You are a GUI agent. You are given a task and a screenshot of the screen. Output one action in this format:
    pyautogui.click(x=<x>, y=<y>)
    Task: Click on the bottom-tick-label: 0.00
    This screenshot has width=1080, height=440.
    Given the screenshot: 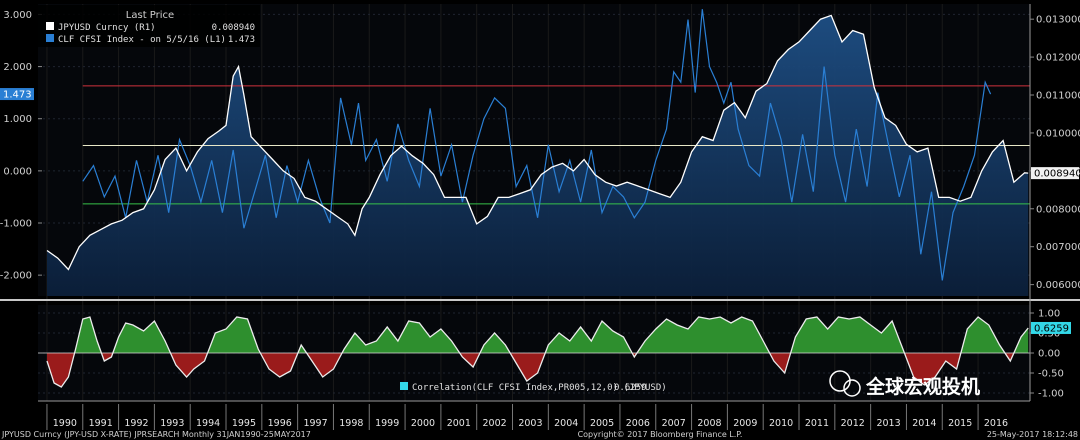 What is the action you would take?
    pyautogui.click(x=1049, y=354)
    